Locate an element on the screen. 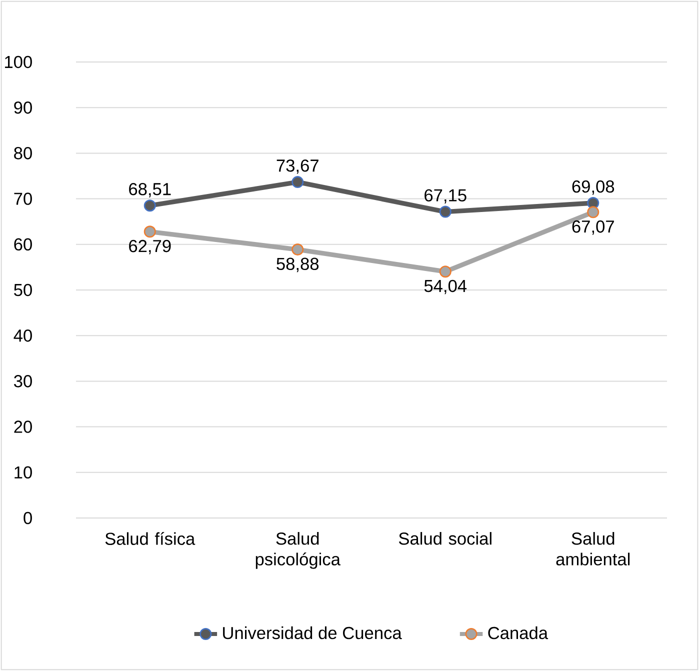 This screenshot has height=671, width=699. data-label: 58,88 is located at coordinates (297, 265).